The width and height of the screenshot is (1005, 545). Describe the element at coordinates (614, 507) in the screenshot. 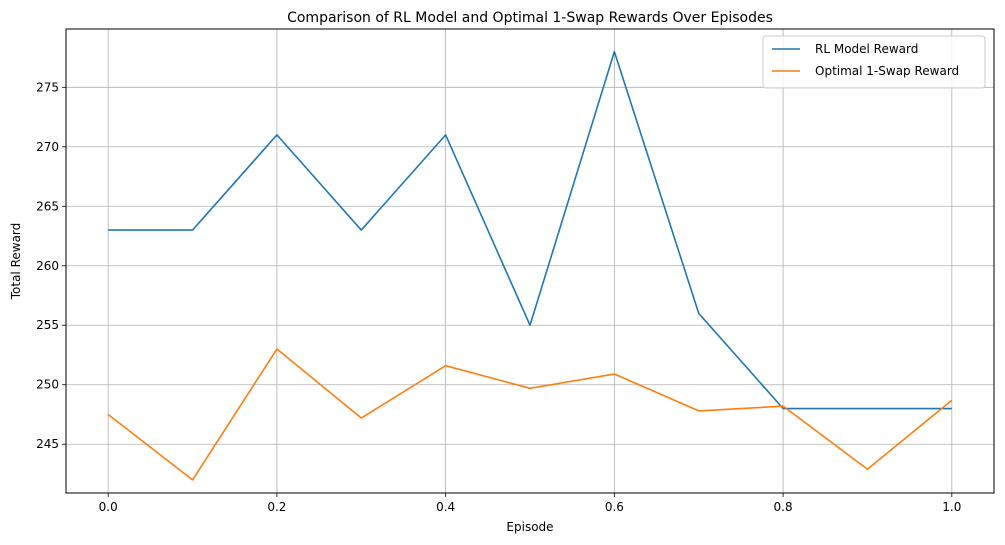

I see `x-tick-label: 0.6` at that location.